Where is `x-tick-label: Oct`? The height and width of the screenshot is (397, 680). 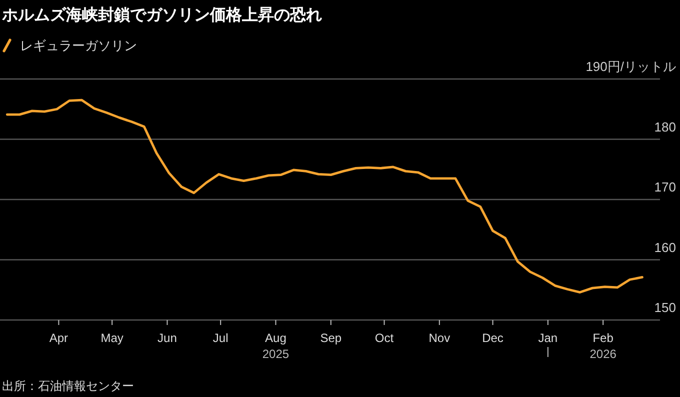
x-tick-label: Oct is located at coordinates (384, 338).